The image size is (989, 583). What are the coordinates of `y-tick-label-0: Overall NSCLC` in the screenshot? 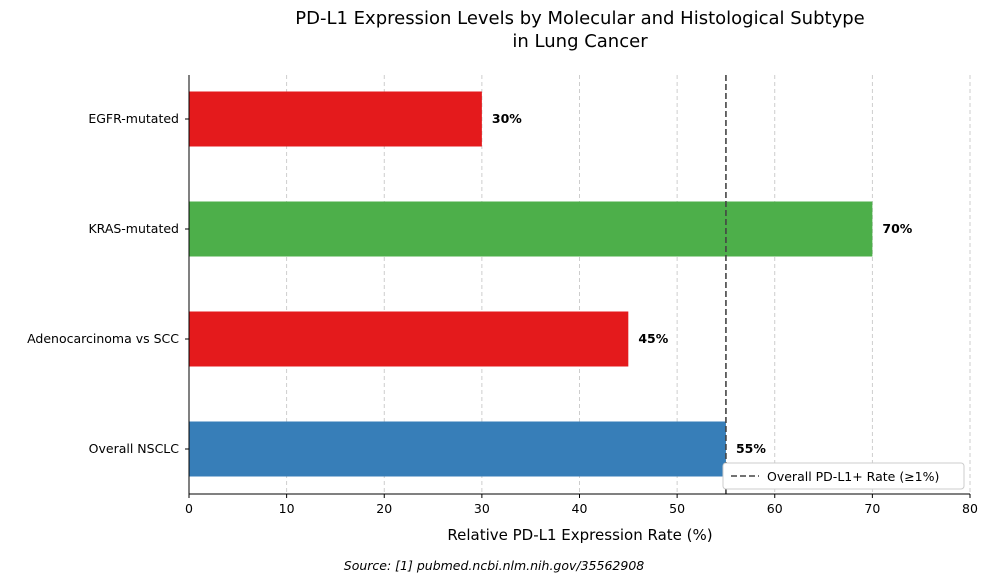 It's located at (134, 448).